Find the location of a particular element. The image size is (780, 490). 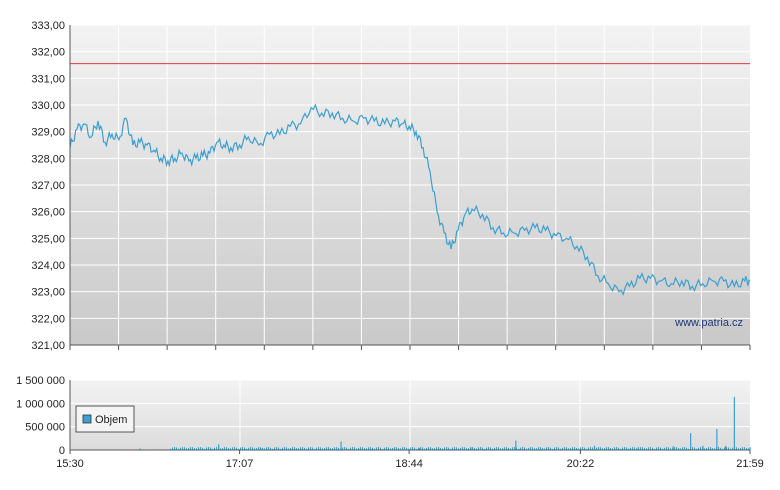

watermark: www.patria.cz is located at coordinates (708, 323).